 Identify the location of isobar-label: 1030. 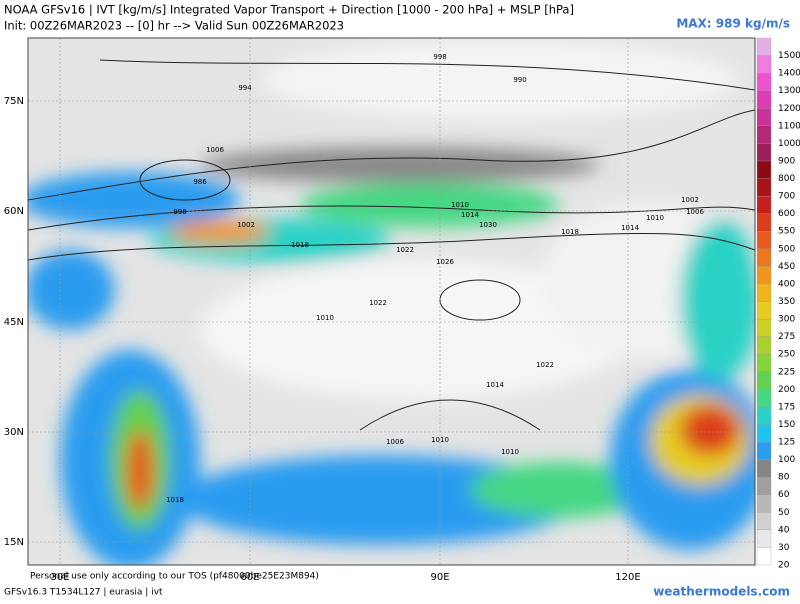
(488, 225).